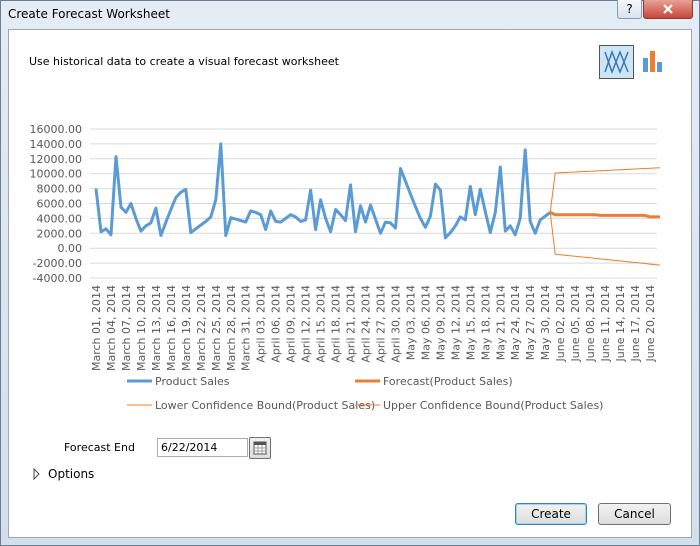  Describe the element at coordinates (276, 324) in the screenshot. I see `x-tick-label: April 06, 2014` at that location.